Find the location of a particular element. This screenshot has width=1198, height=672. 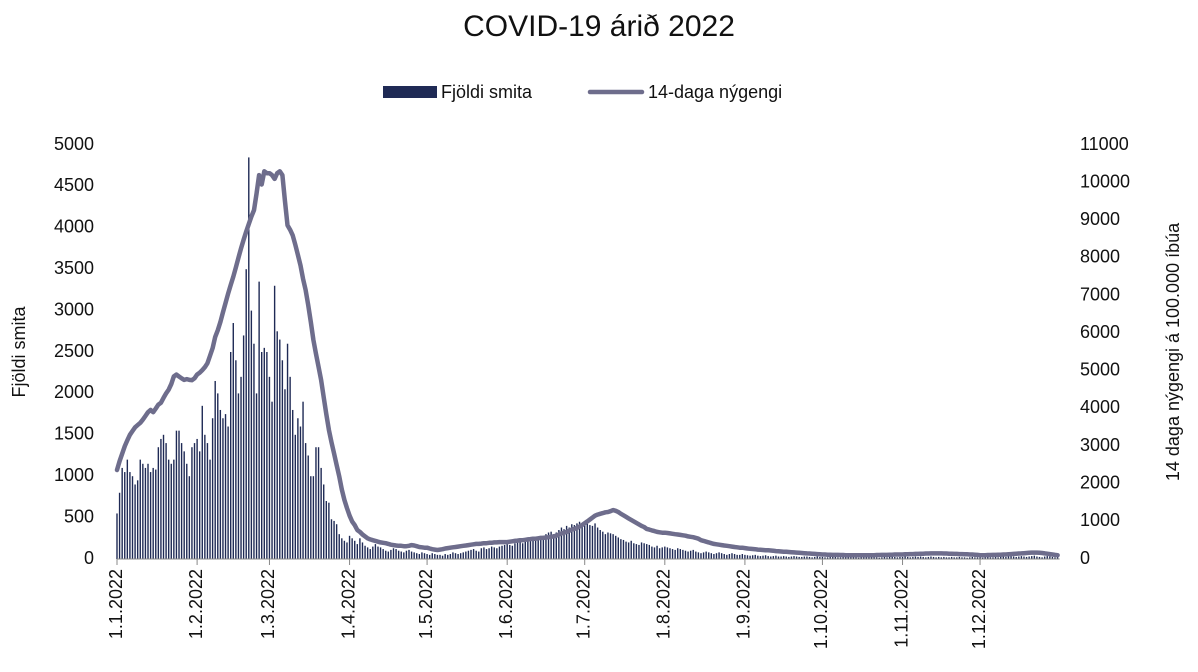

y-axis-label: Fjöldi smita is located at coordinates (19, 352).